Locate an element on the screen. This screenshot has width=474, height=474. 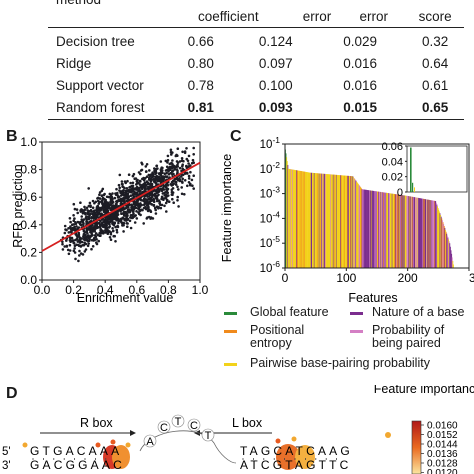
panel-letter-b: B is located at coordinates (12, 136).